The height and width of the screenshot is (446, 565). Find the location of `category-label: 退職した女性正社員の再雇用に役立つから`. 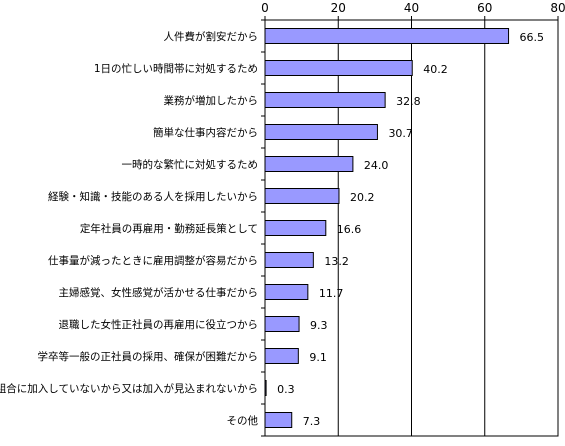

category-label: 退職した女性正社員の再雇用に役立つから is located at coordinates (159, 324).